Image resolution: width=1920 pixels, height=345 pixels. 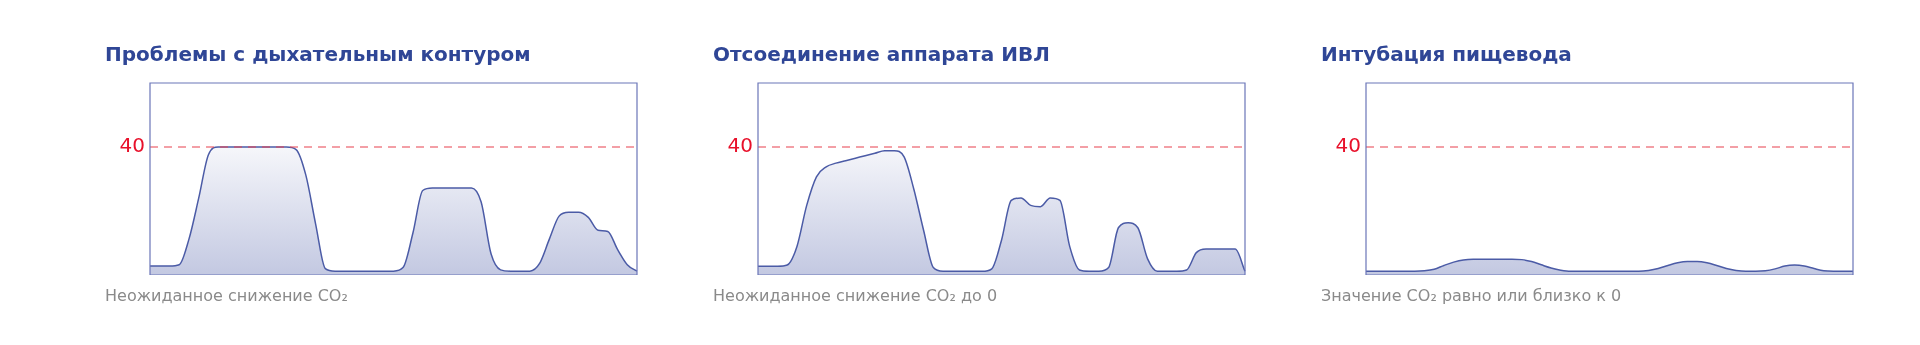 What do you see at coordinates (318, 54) in the screenshot?
I see `chart-title: Проблемы с дыхательным контуром` at bounding box center [318, 54].